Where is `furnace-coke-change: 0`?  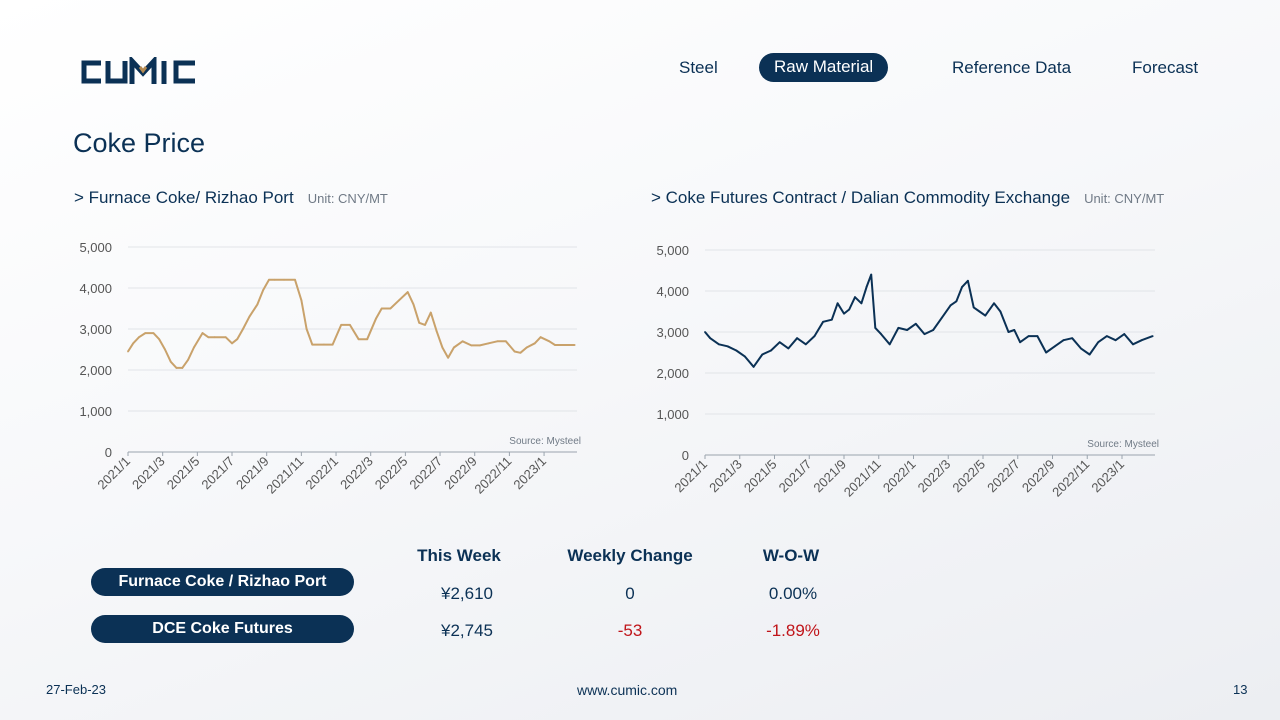
furnace-coke-change: 0 is located at coordinates (630, 593).